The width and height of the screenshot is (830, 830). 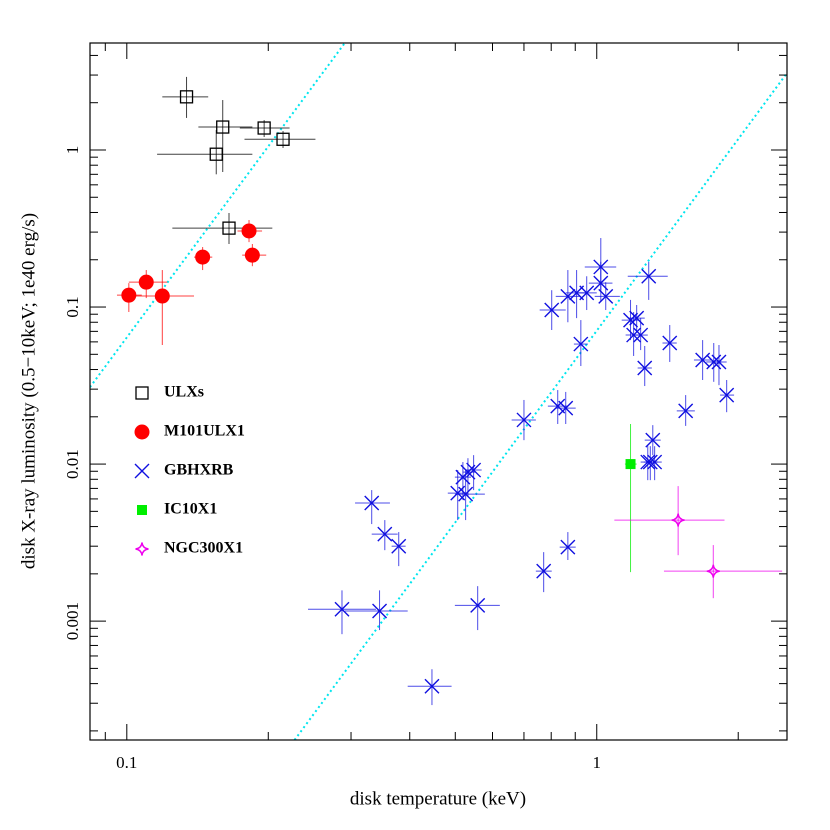 I want to click on x-tick-label: 1, so click(x=596, y=762).